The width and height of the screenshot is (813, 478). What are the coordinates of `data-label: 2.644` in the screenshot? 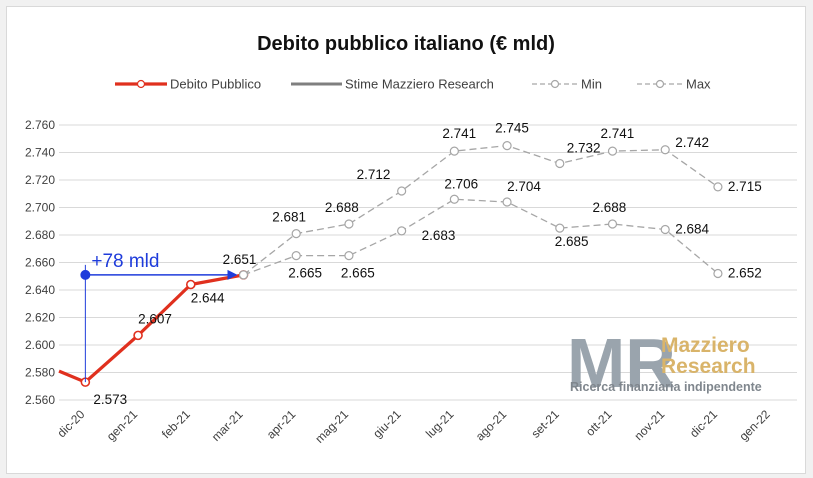 It's located at (208, 298).